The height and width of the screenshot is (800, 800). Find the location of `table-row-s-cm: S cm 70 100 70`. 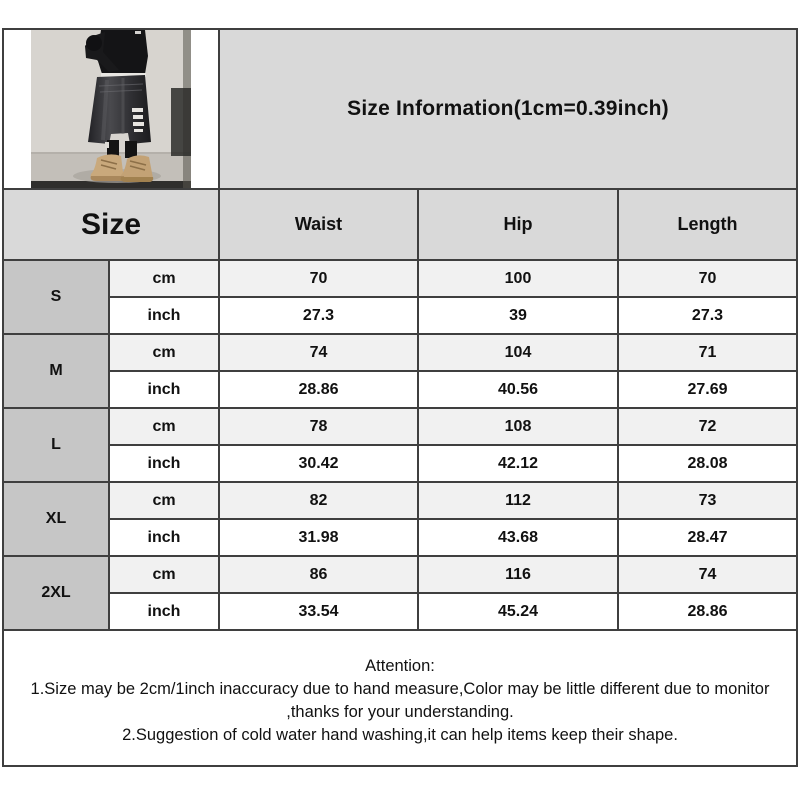

table-row-s-cm: S cm 70 100 70 is located at coordinates (400, 297).